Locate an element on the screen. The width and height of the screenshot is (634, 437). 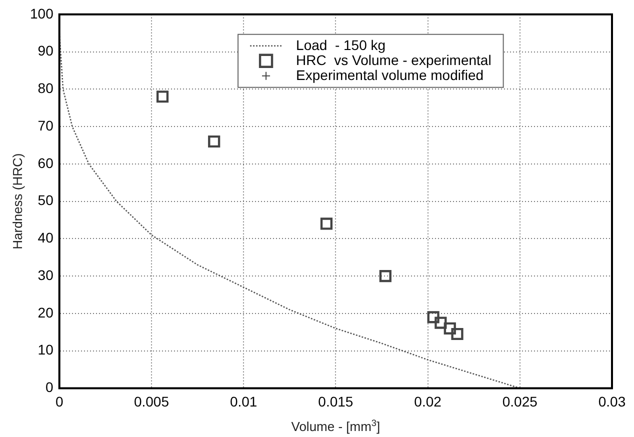
y-tick-label: 80 is located at coordinates (46, 88).